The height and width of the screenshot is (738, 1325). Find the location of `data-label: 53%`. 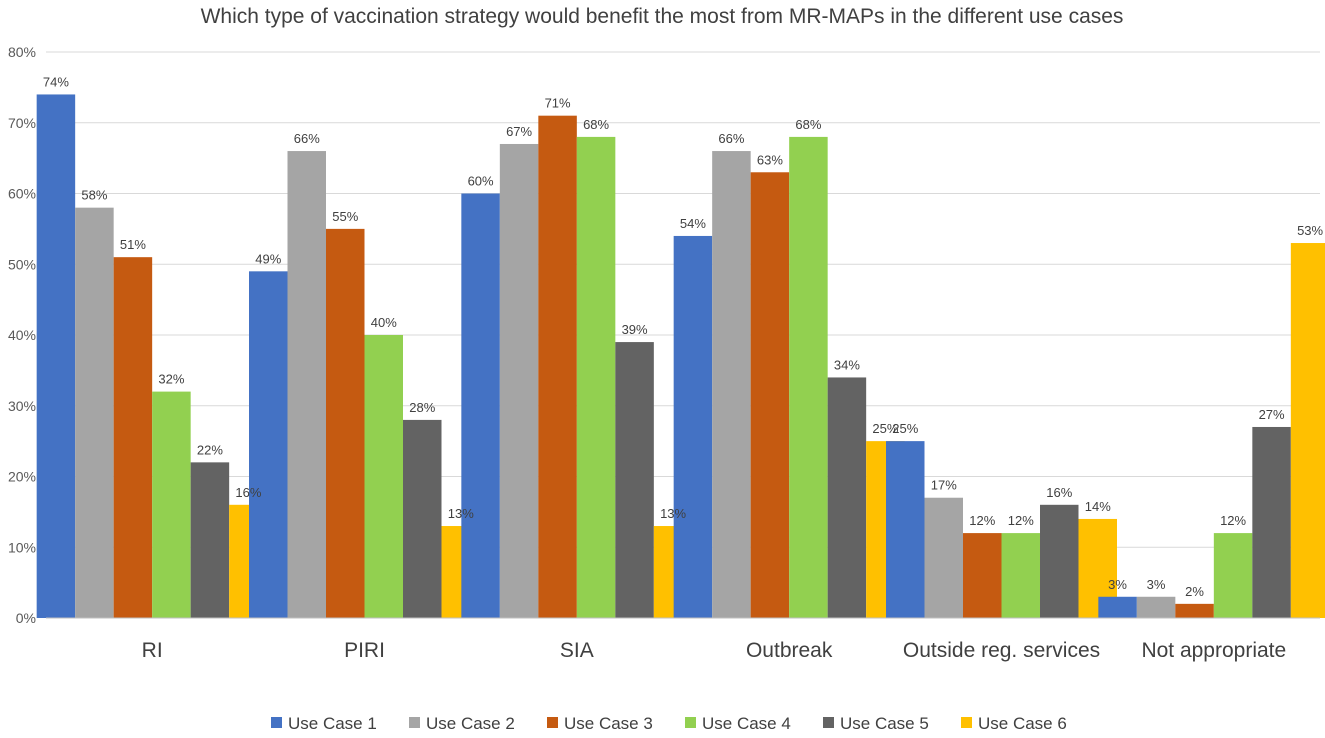

data-label: 53% is located at coordinates (1310, 230).